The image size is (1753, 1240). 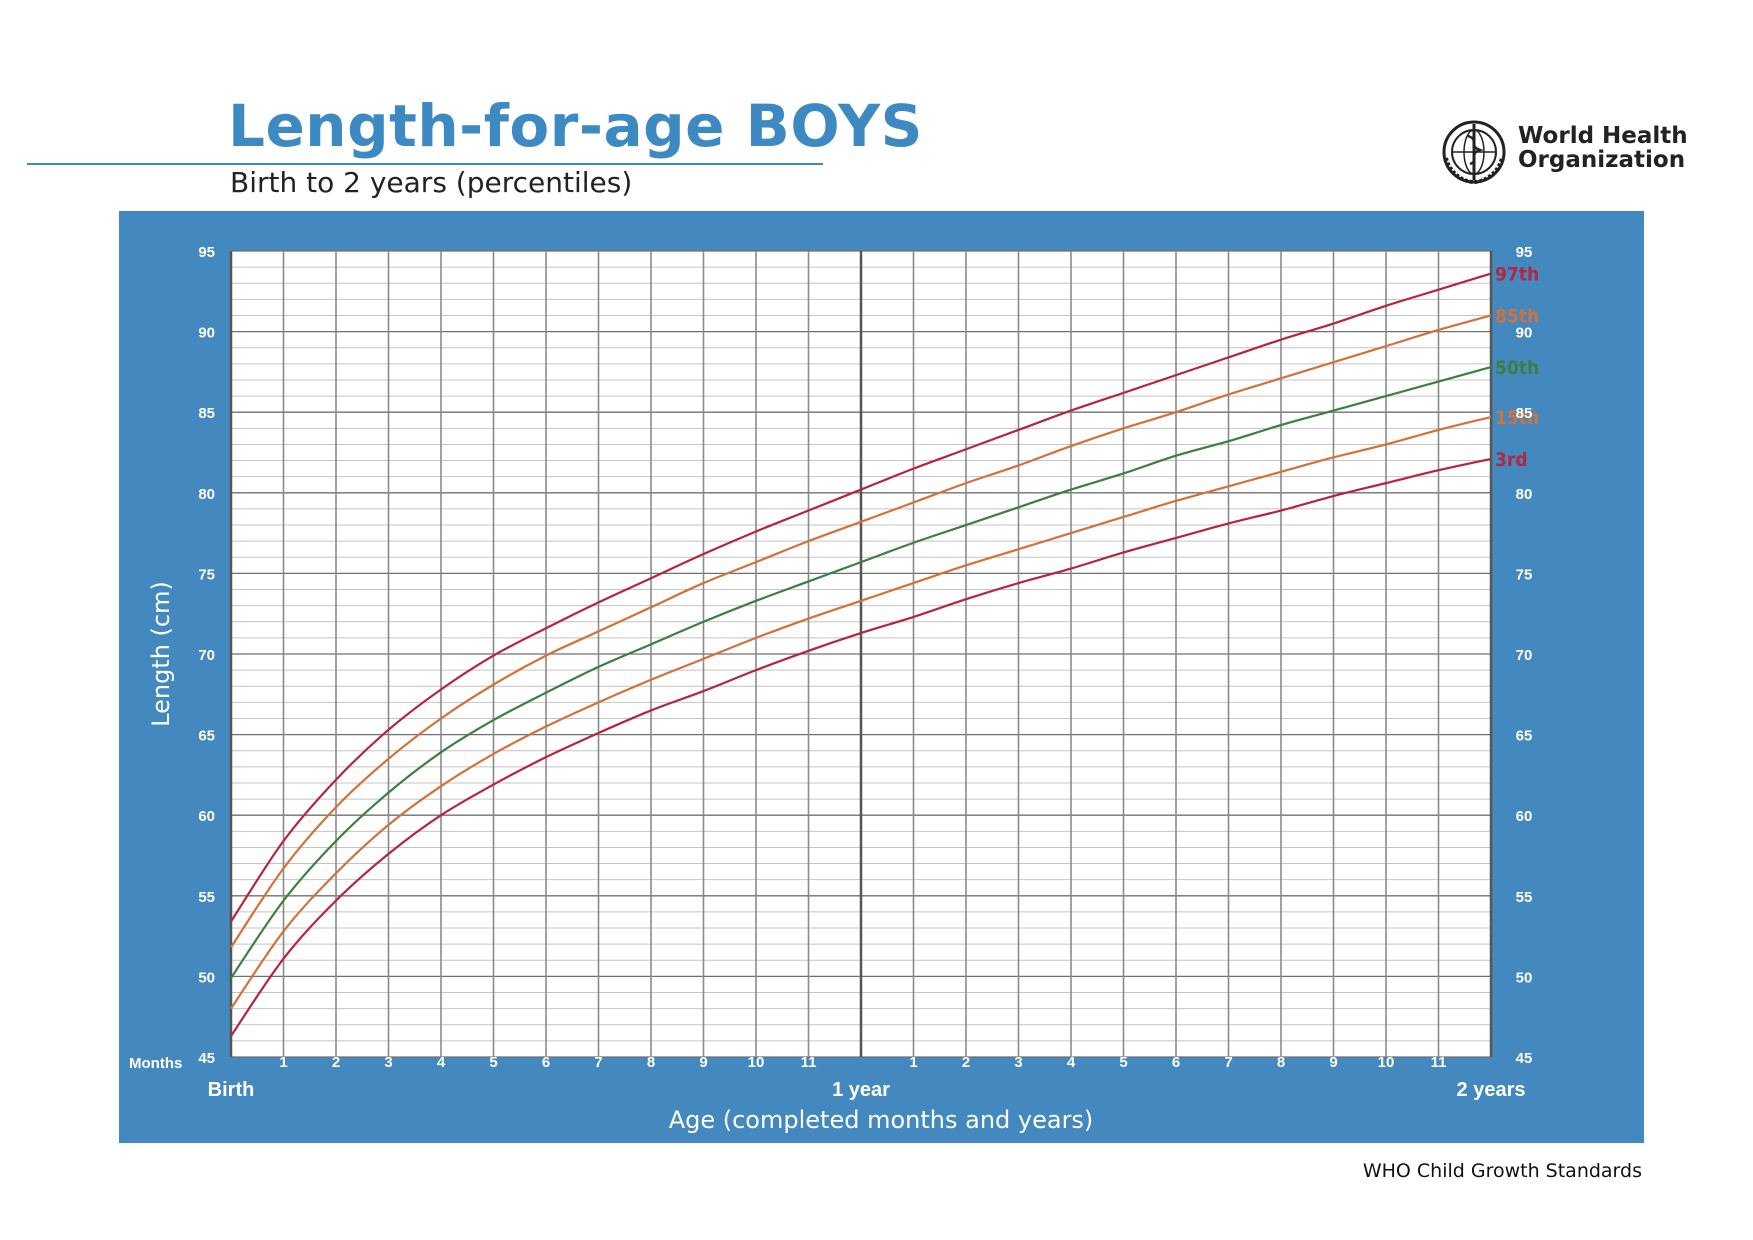 What do you see at coordinates (1524, 977) in the screenshot?
I see `y-tick-label-right: 50` at bounding box center [1524, 977].